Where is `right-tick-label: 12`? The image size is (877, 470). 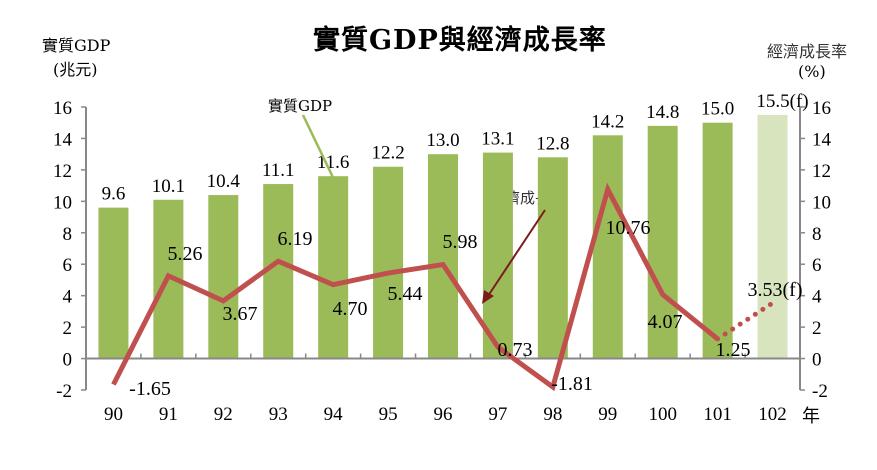 right-tick-label: 12 is located at coordinates (821, 171).